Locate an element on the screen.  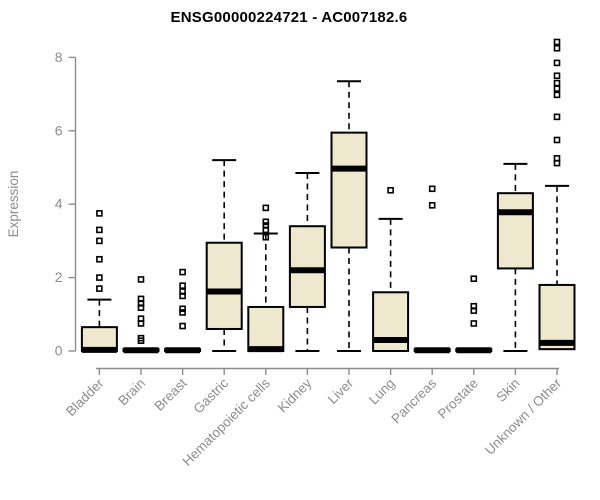
y-tick-label: 8 is located at coordinates (59, 57).